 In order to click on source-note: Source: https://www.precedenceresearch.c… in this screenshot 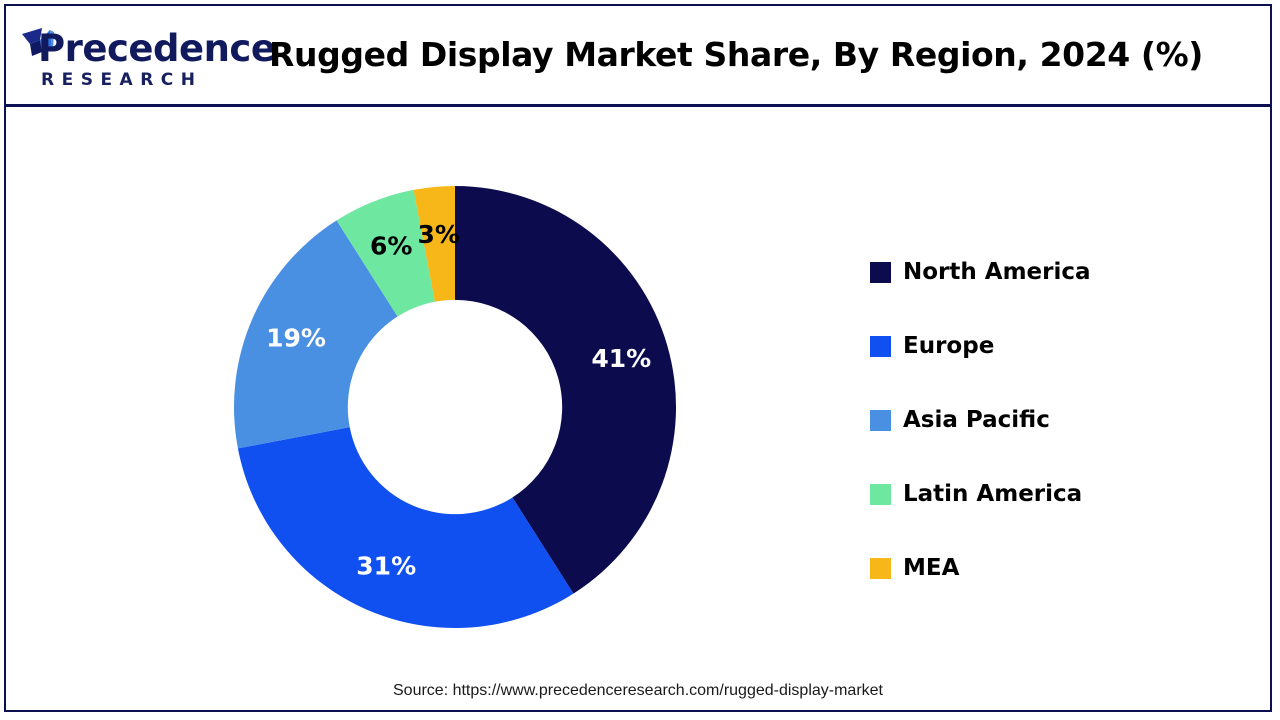, I will do `click(638, 690)`.